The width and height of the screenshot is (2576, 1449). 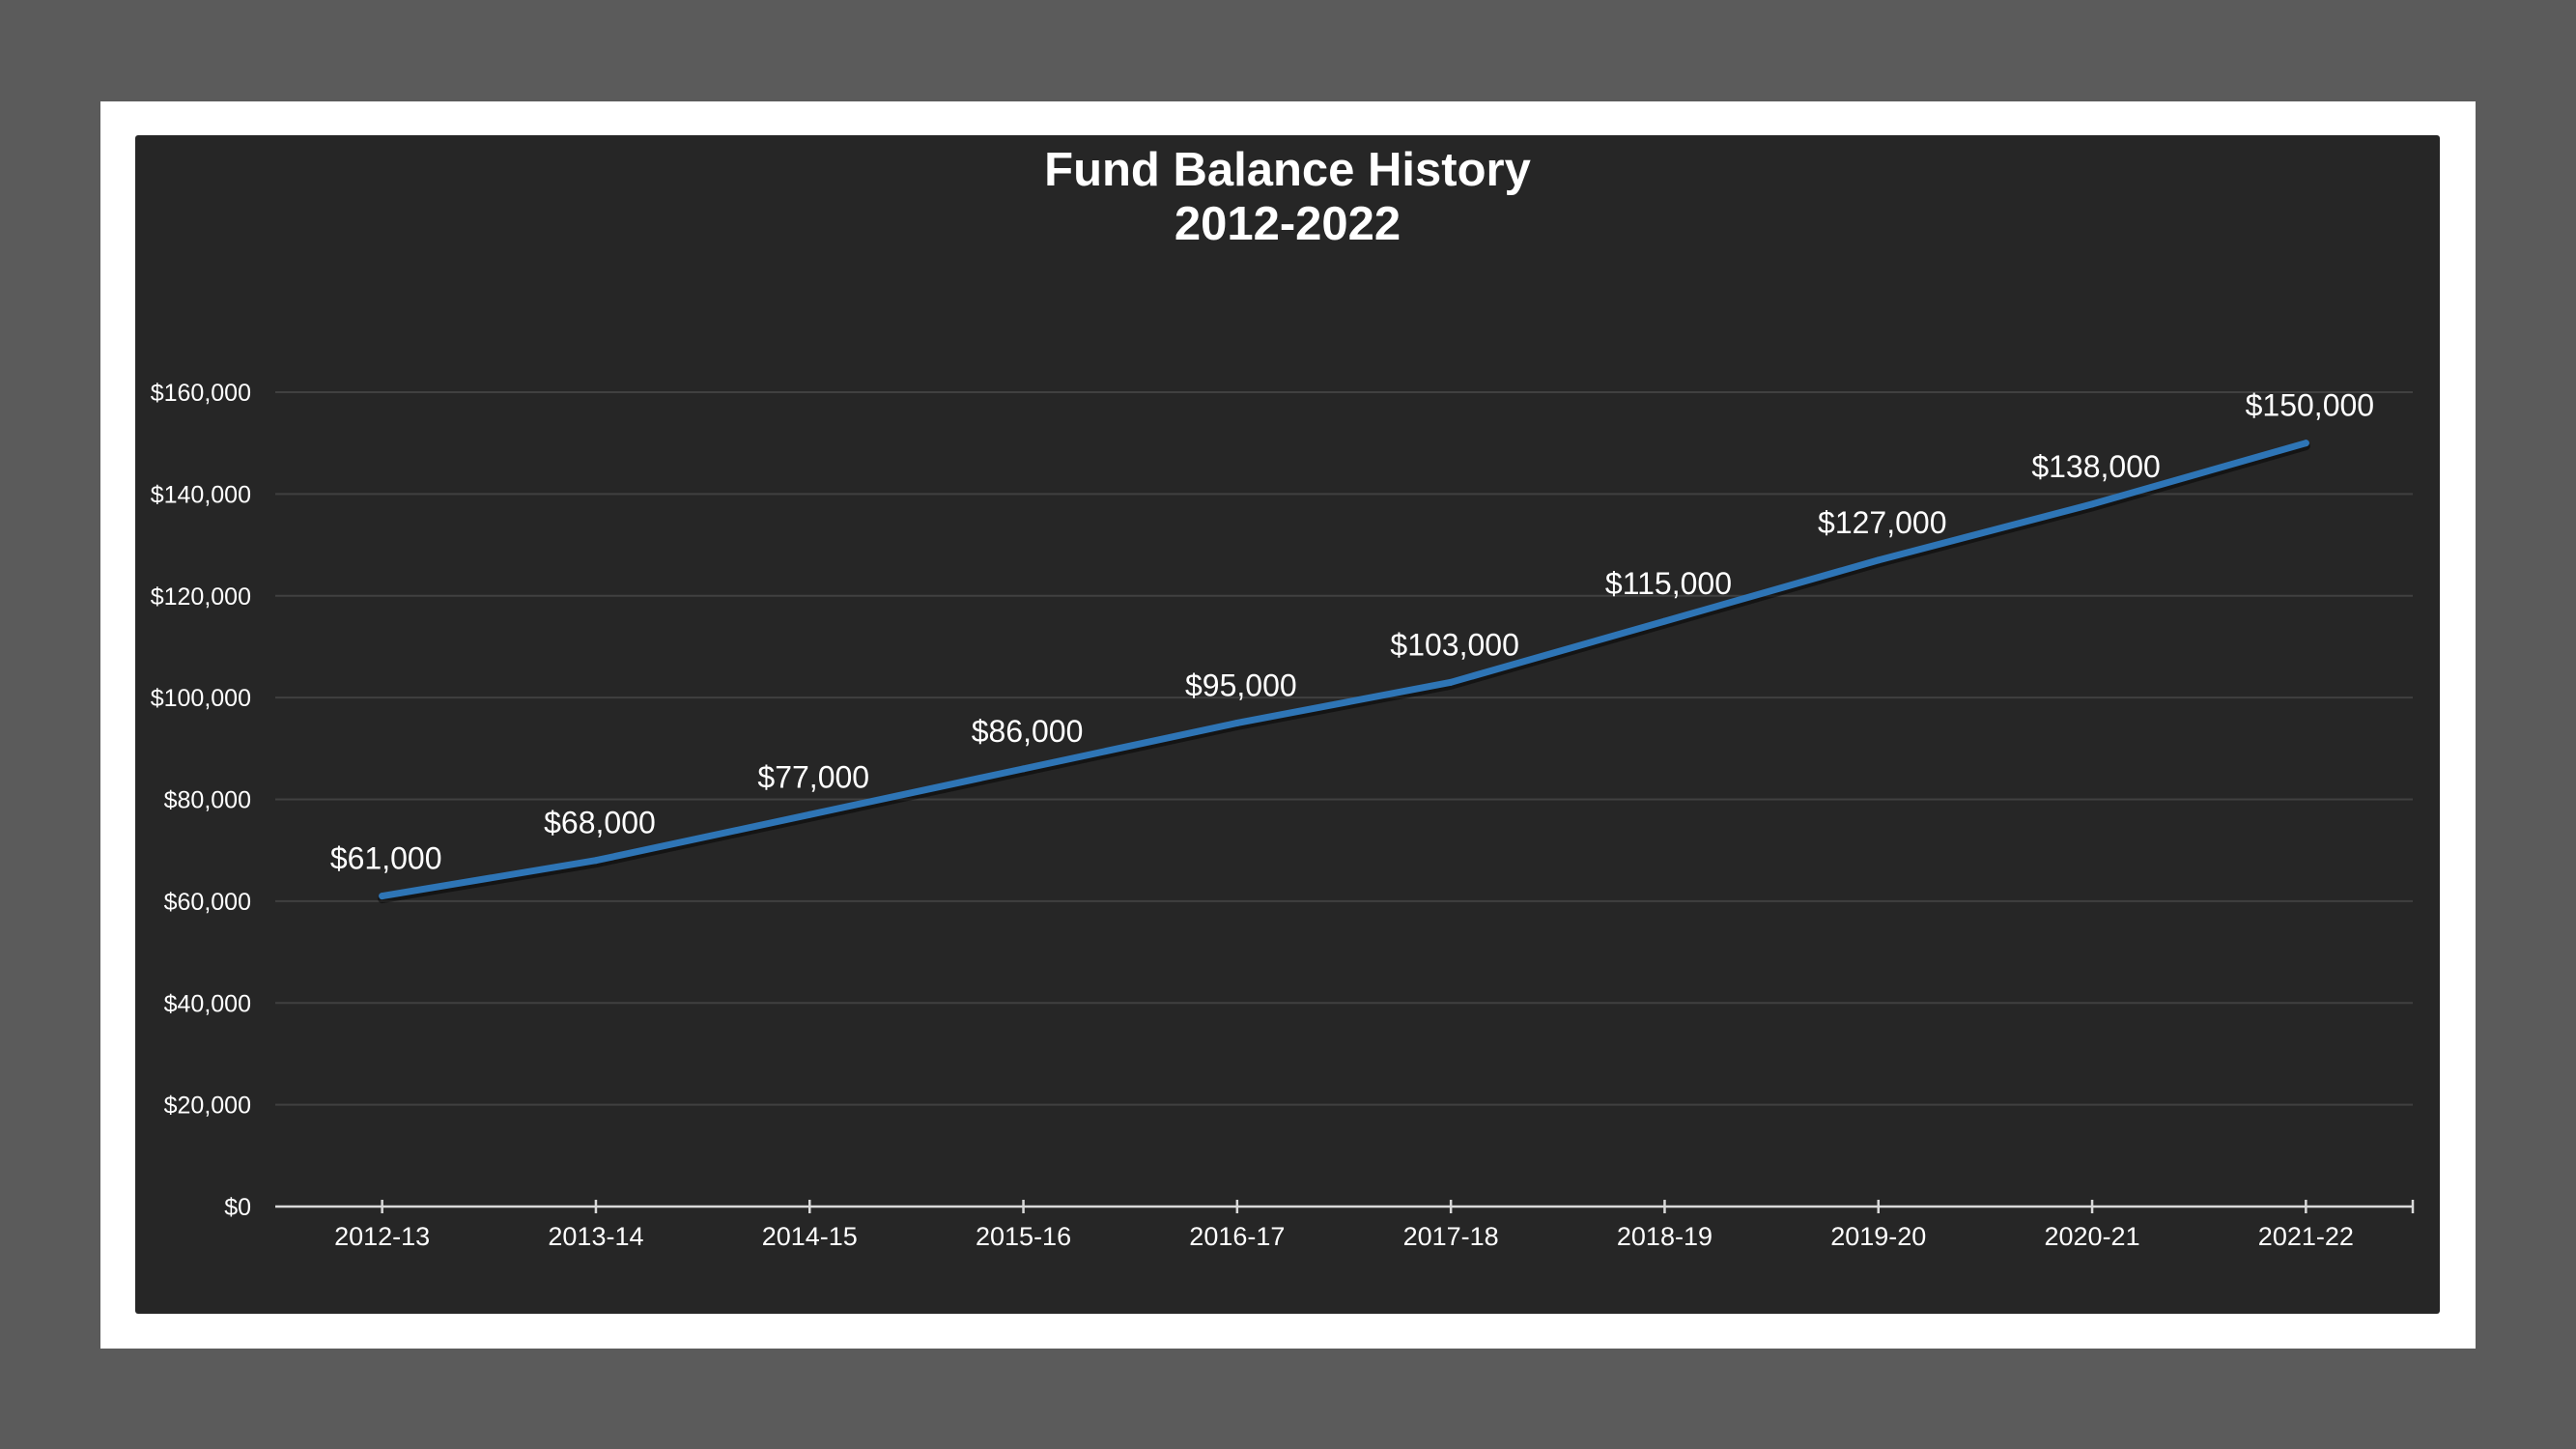 What do you see at coordinates (1878, 1236) in the screenshot?
I see `x-tick-label: 2019-20` at bounding box center [1878, 1236].